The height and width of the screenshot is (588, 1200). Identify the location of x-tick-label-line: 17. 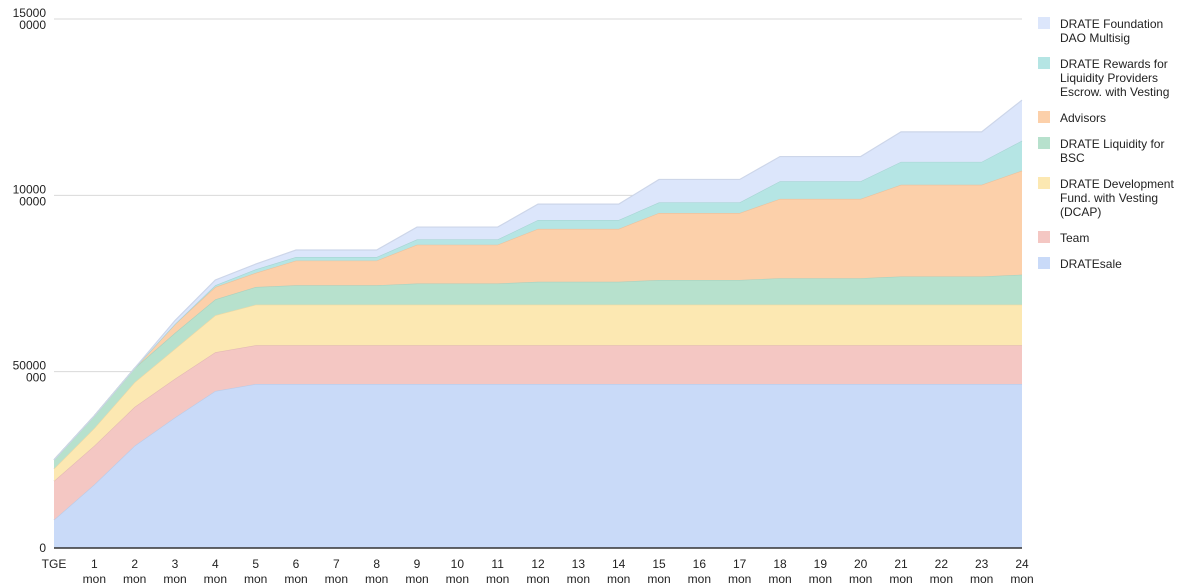
(740, 564).